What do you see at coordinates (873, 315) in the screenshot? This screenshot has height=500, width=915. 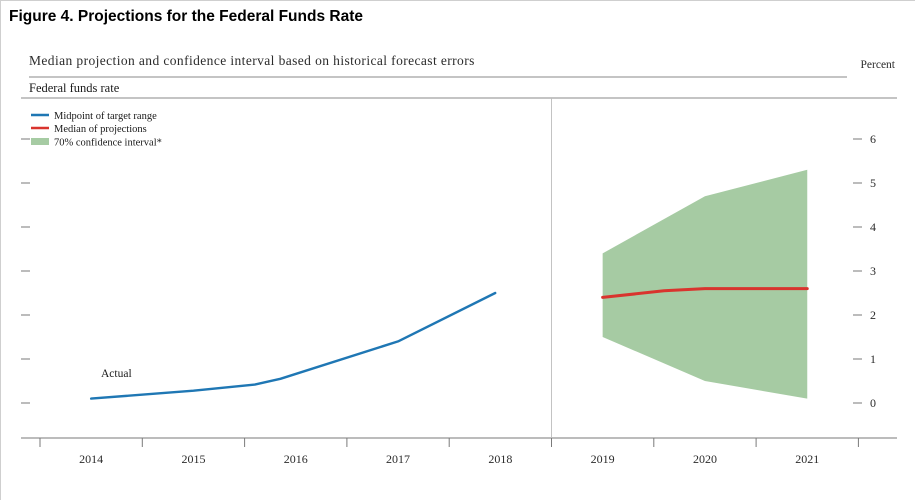 I see `y-tick-label: 2` at bounding box center [873, 315].